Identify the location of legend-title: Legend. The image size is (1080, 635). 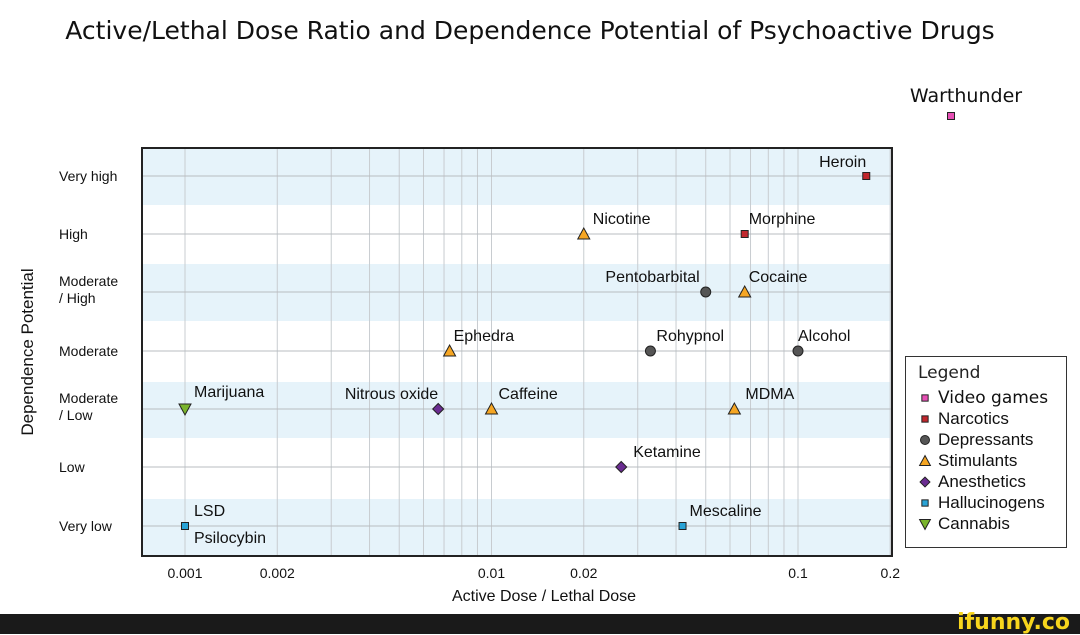
(949, 373).